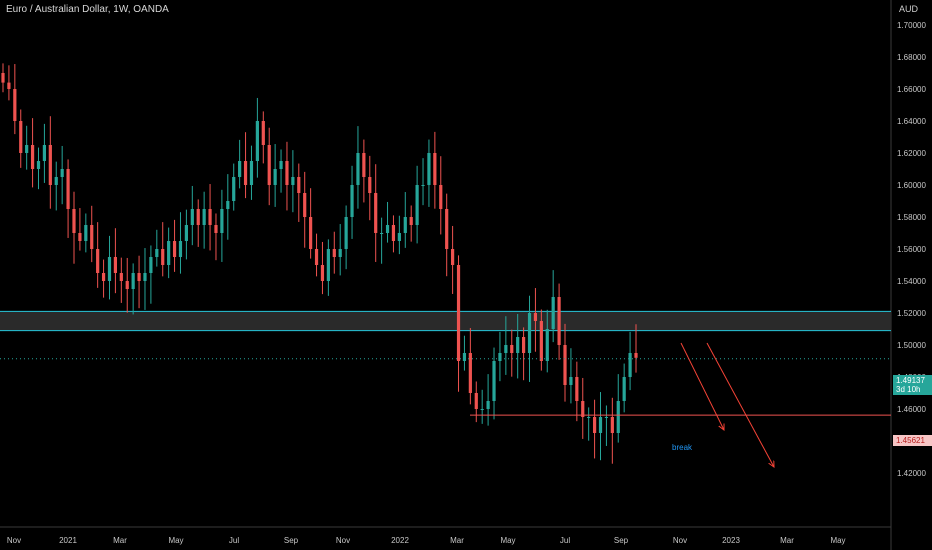  I want to click on price-tick-label: 1.60000, so click(911, 185).